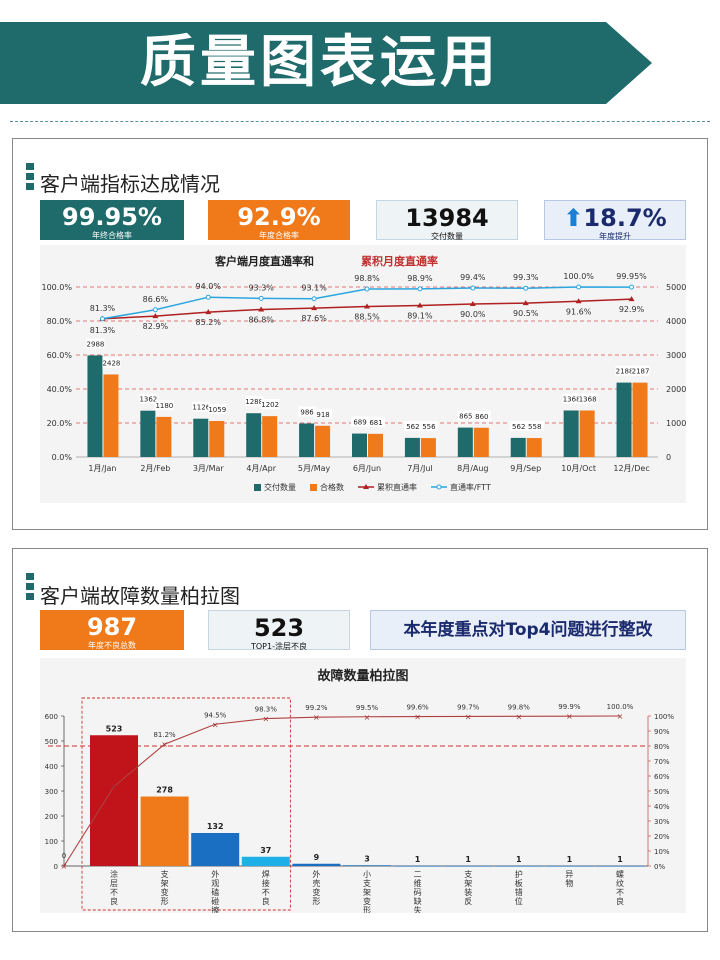 The image size is (720, 960). I want to click on bar-data-label: 1202, so click(270, 405).